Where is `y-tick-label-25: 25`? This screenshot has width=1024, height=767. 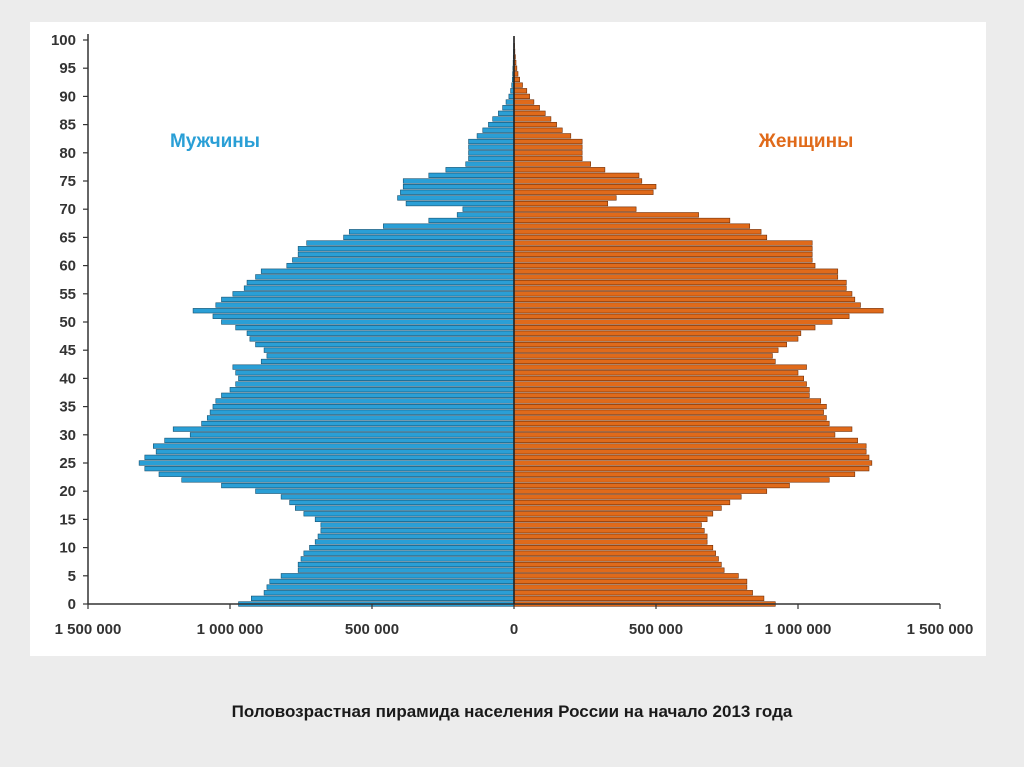 y-tick-label-25: 25 is located at coordinates (67, 463).